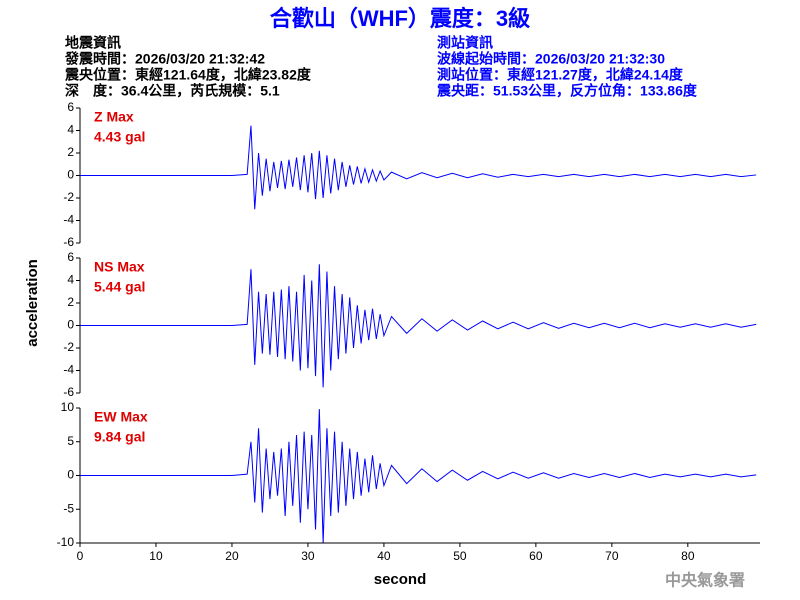 Image resolution: width=800 pixels, height=600 pixels. Describe the element at coordinates (400, 579) in the screenshot. I see `x-axis-label: second` at that location.